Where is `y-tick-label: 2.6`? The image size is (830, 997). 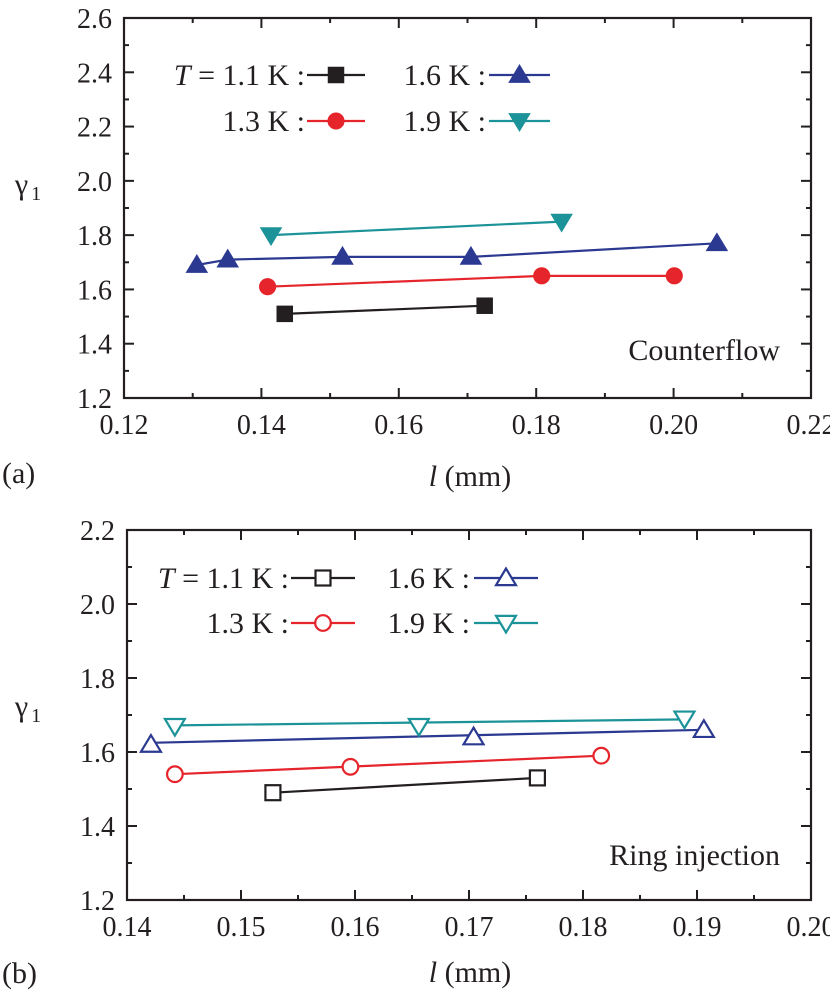
y-tick-label: 2.6 is located at coordinates (94, 19).